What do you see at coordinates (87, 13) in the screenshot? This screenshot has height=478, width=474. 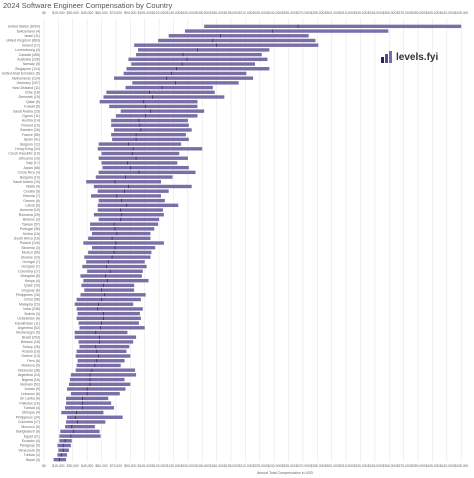 I see `x-tick-label: $45,000` at bounding box center [87, 13].